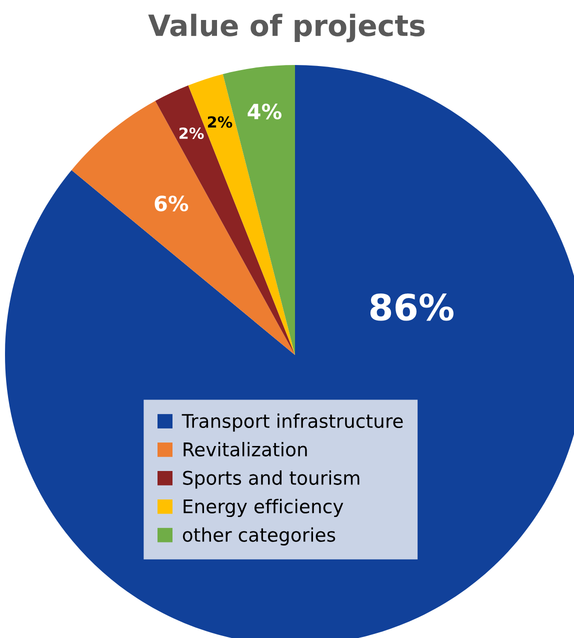 This screenshot has width=574, height=638. What do you see at coordinates (171, 204) in the screenshot?
I see `data-label: 6%` at bounding box center [171, 204].